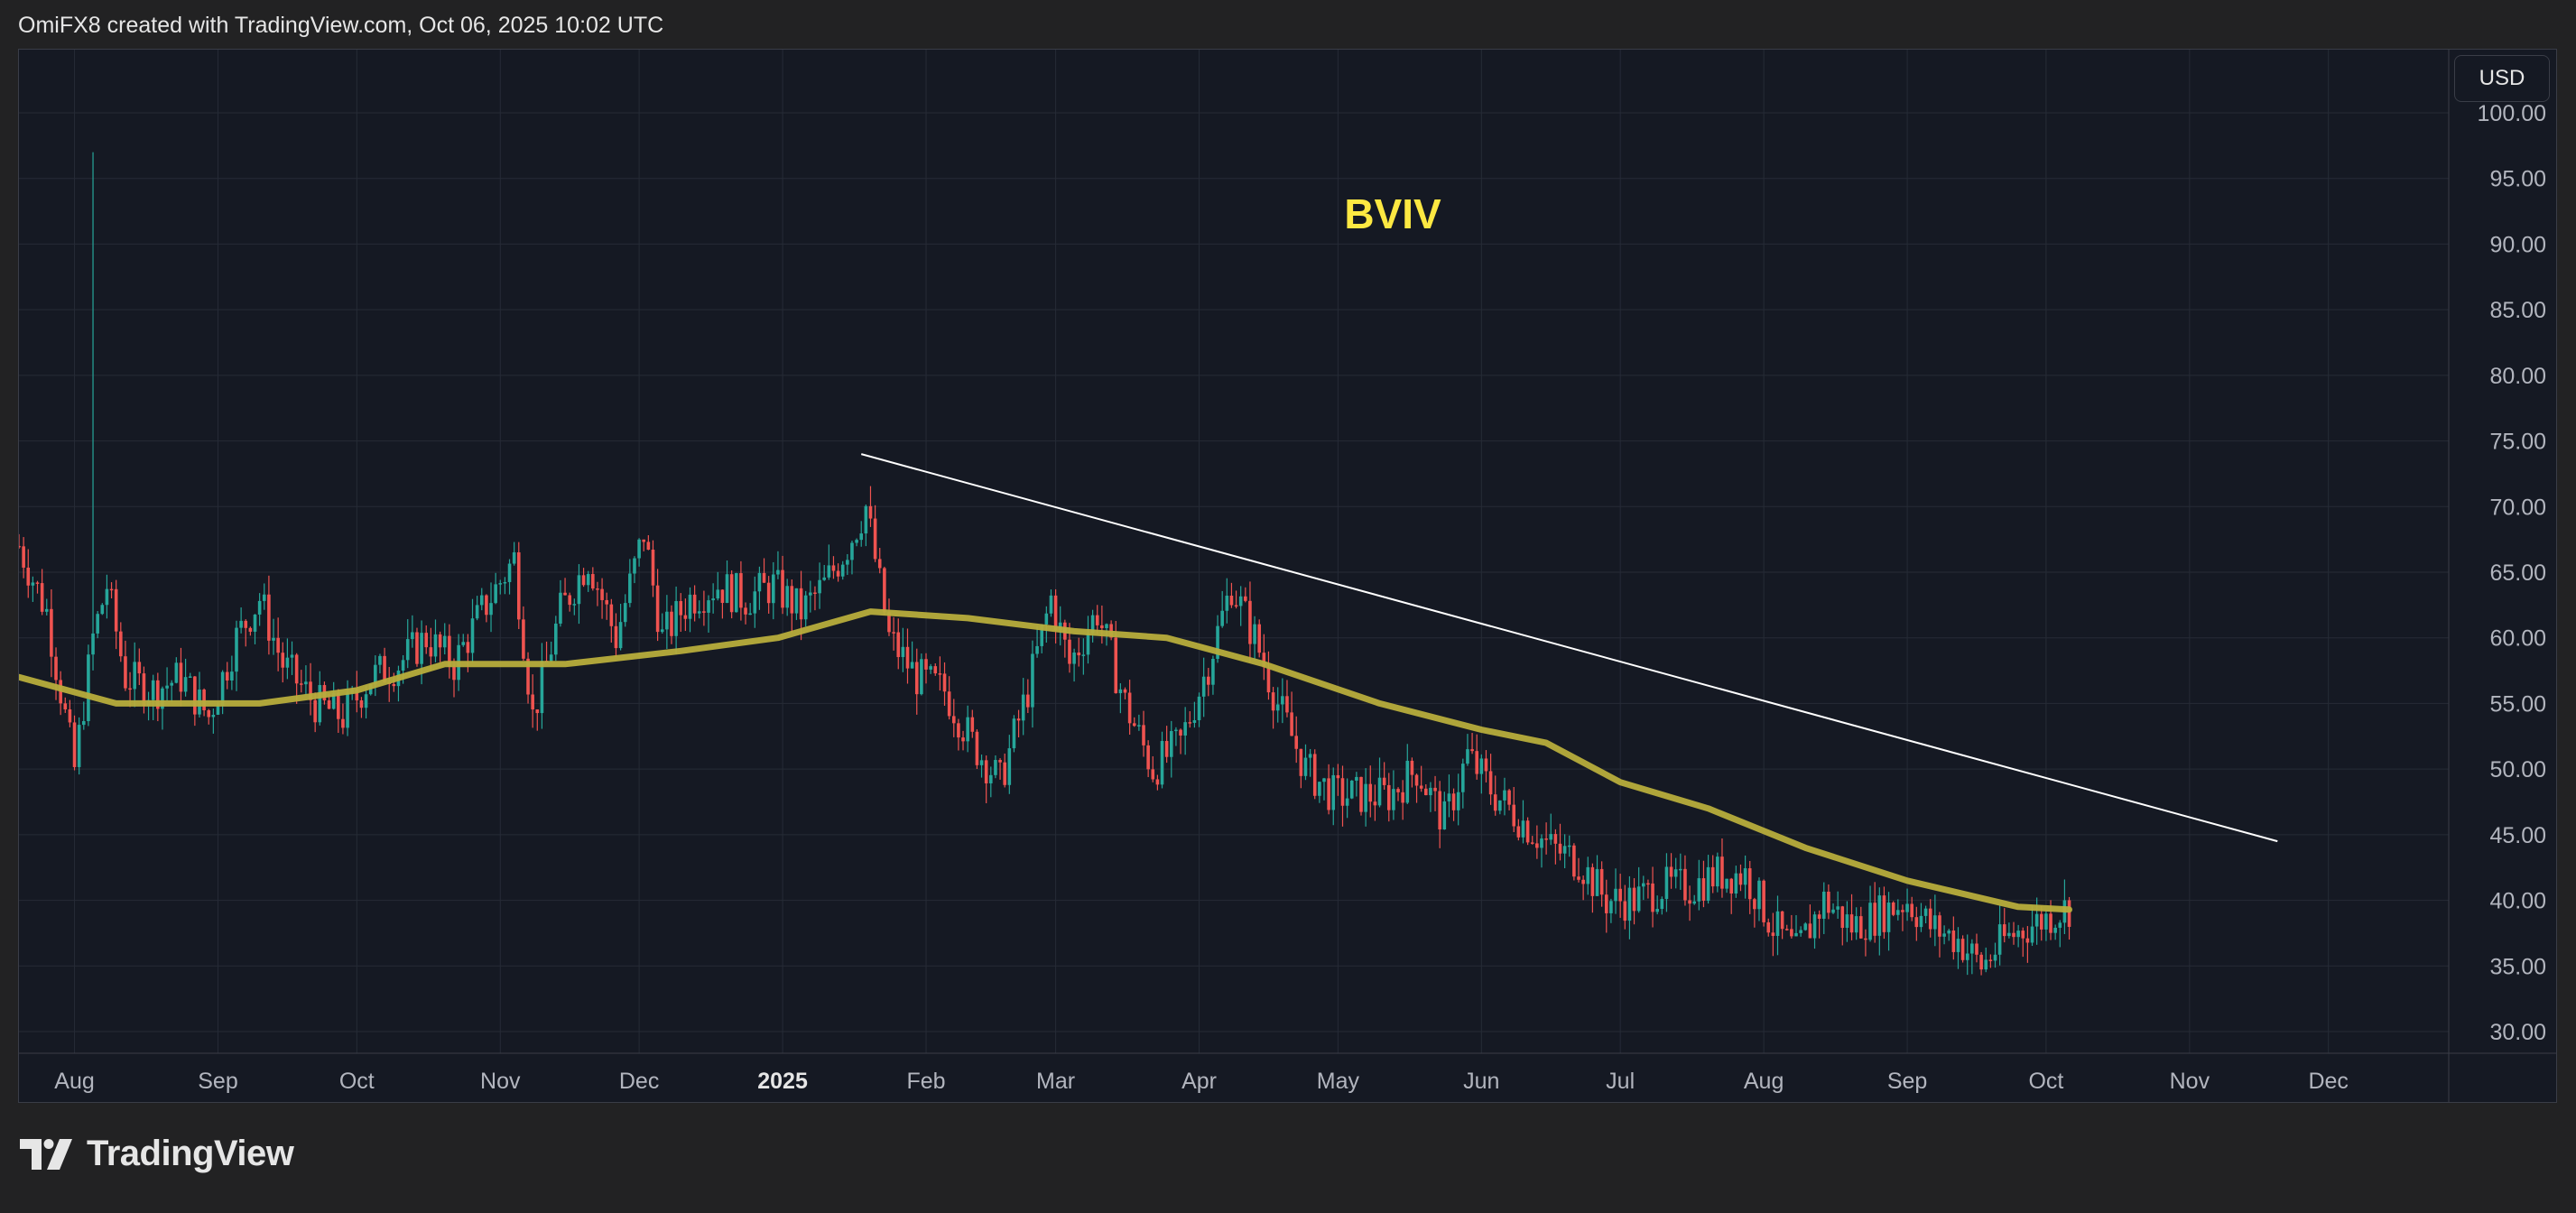 Image resolution: width=2576 pixels, height=1213 pixels. What do you see at coordinates (1907, 1081) in the screenshot?
I see `time-tick-label: Sep` at bounding box center [1907, 1081].